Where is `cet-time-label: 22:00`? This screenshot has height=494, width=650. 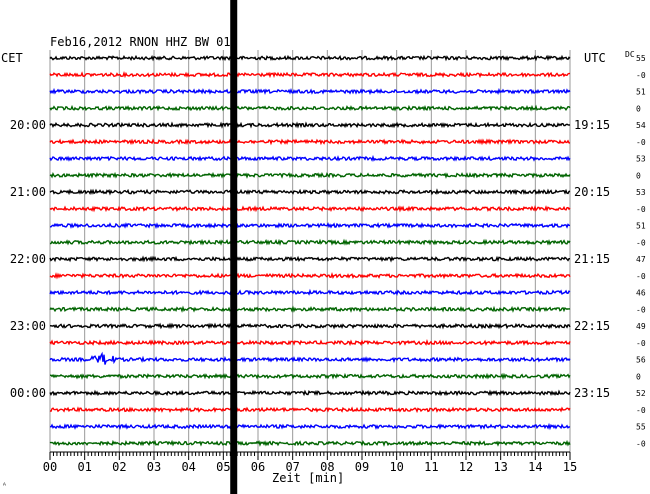
cet-time-label: 22:00 is located at coordinates (28, 259).